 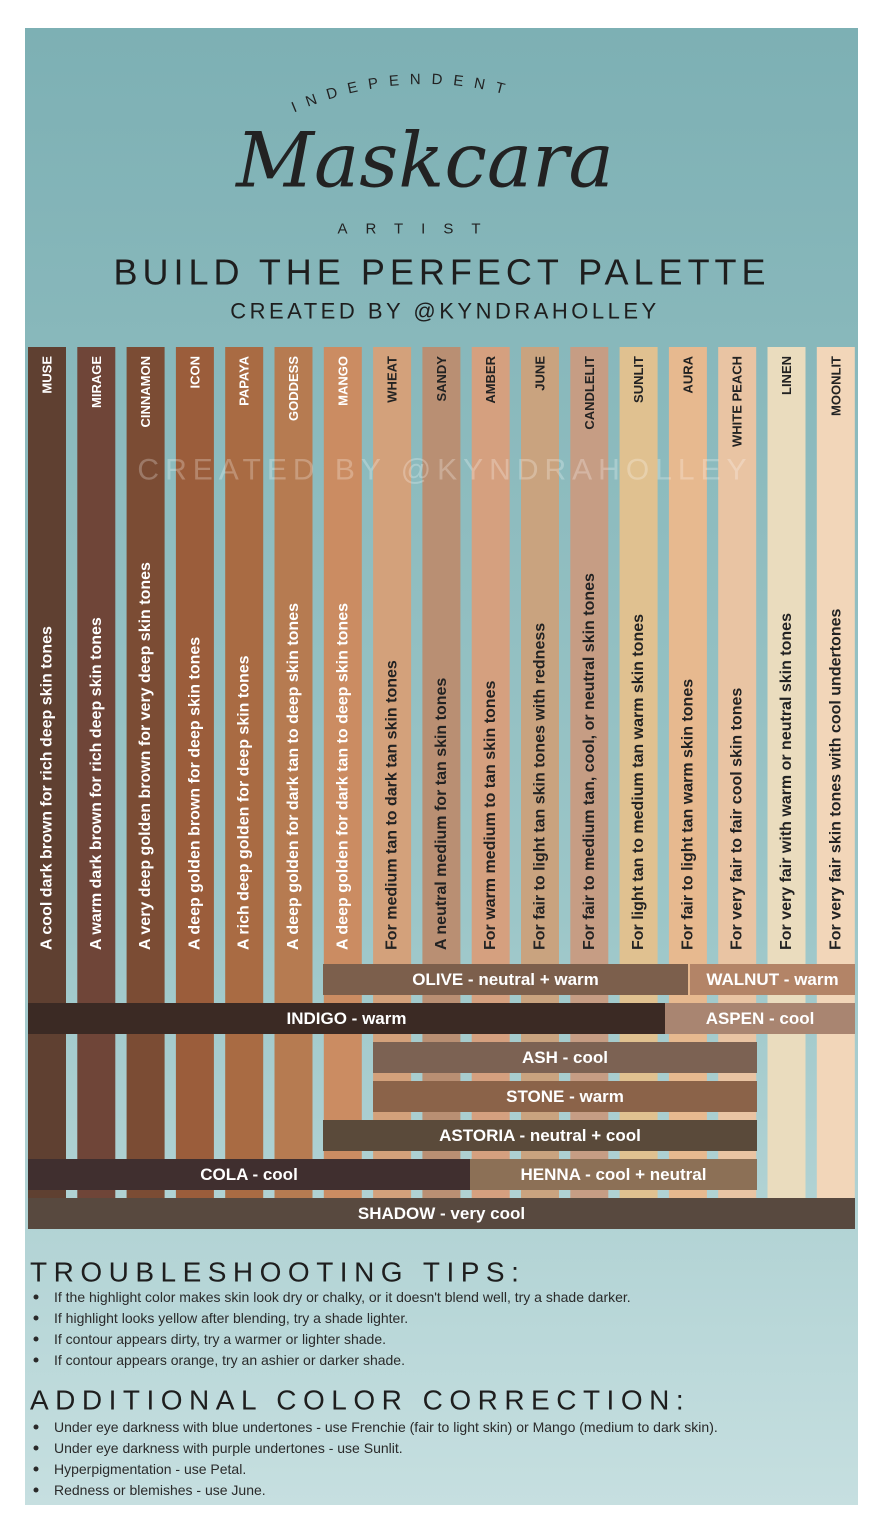 I want to click on shade-name: AMBER, so click(x=490, y=379).